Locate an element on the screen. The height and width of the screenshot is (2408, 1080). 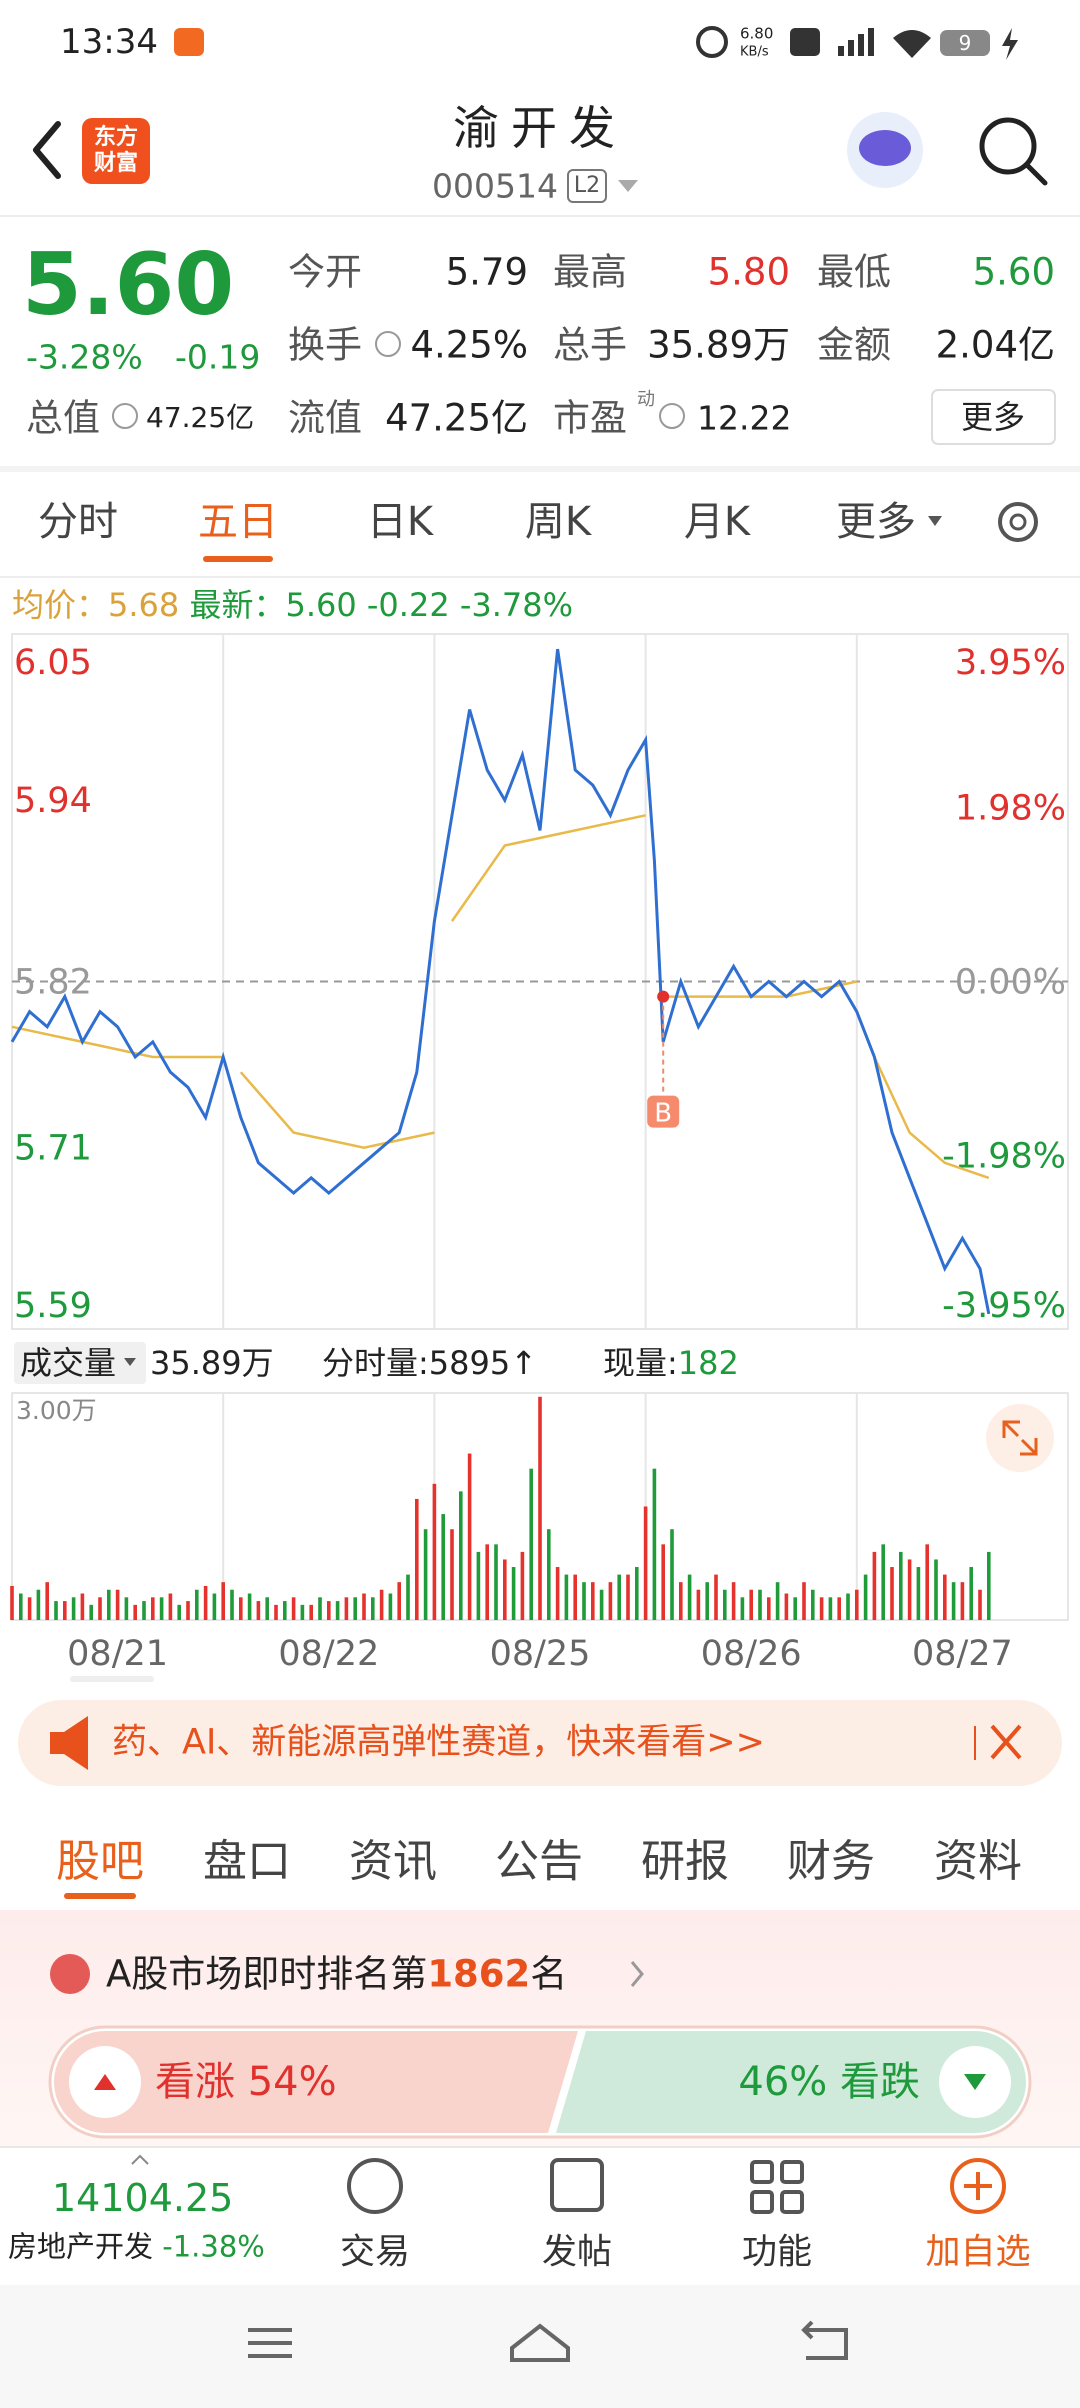
stat-value: 5.80 is located at coordinates (748, 272).